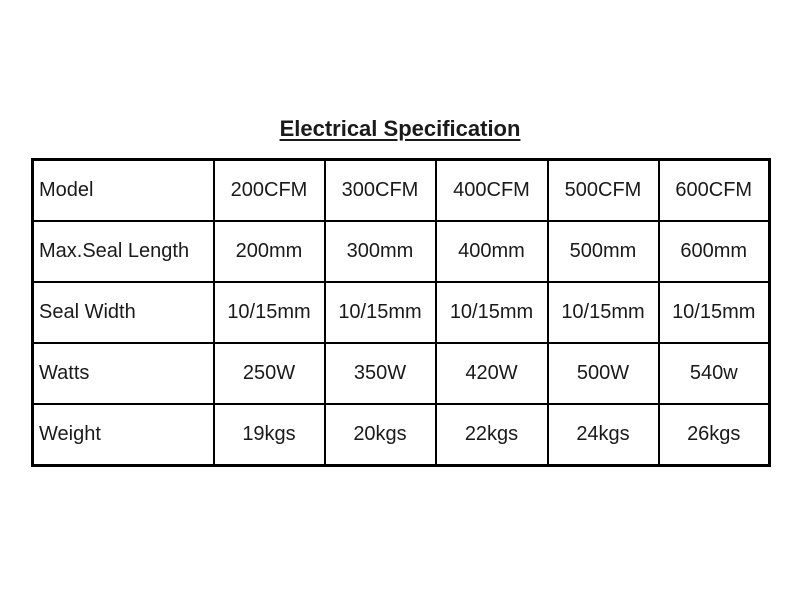 Image resolution: width=800 pixels, height=600 pixels. What do you see at coordinates (269, 251) in the screenshot?
I see `cell-seal-length-1: 200mm` at bounding box center [269, 251].